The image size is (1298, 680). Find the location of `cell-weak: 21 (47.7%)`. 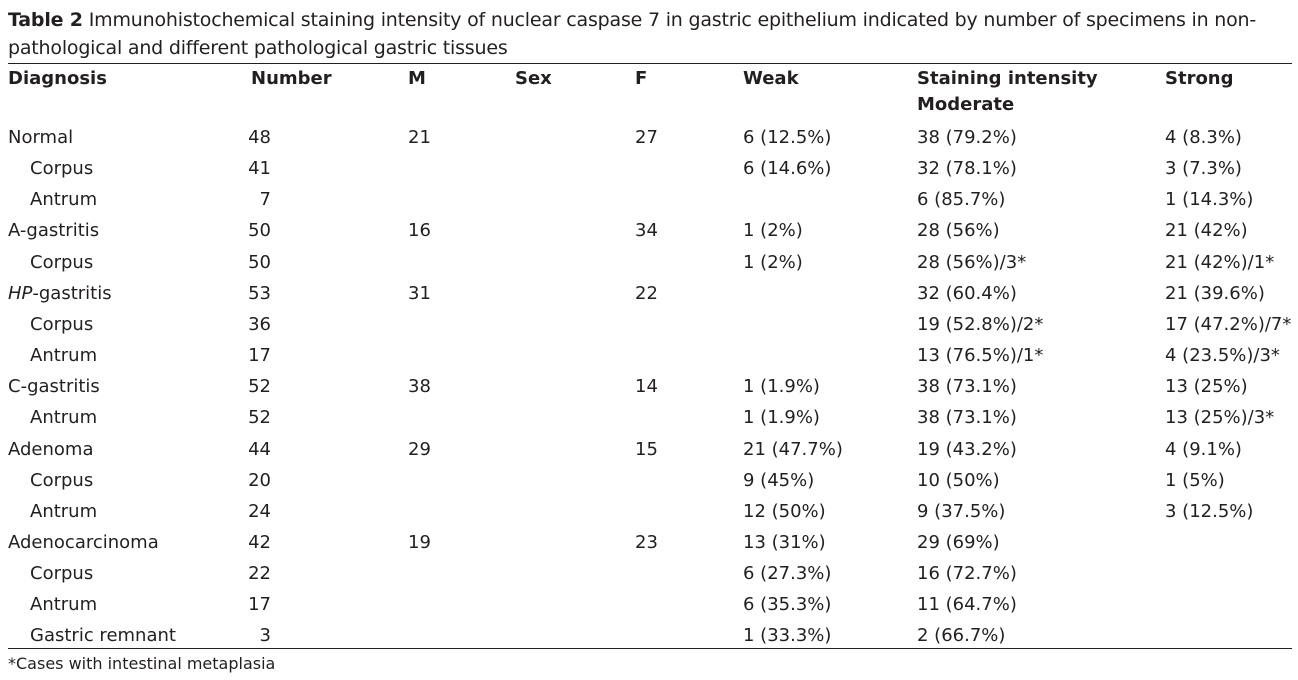

cell-weak: 21 (47.7%) is located at coordinates (793, 449).